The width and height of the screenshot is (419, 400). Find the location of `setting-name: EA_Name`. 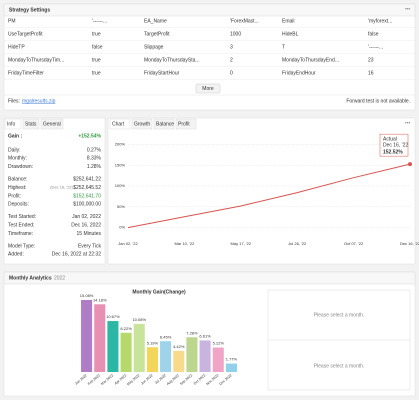

setting-name: EA_Name is located at coordinates (155, 21).